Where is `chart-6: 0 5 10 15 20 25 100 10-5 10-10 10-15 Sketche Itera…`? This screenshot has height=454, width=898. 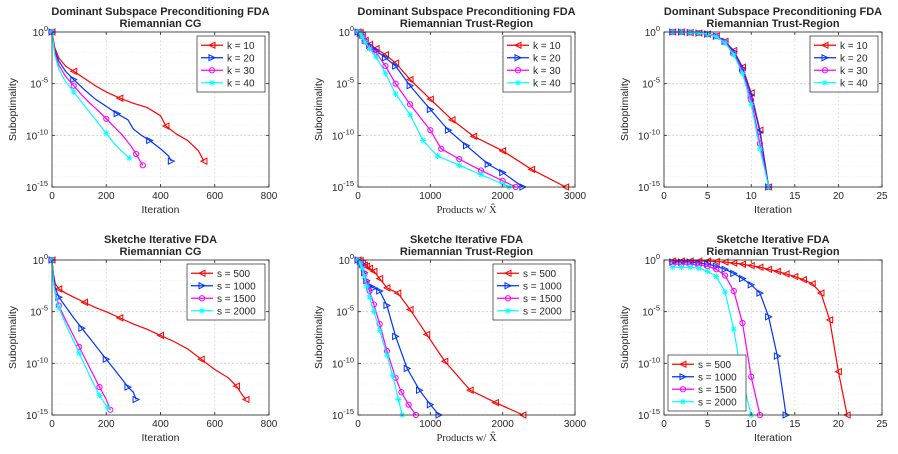 chart-6: 0 5 10 15 20 25 100 10-5 10-10 10-15 Sketche Itera… is located at coordinates (753, 339).